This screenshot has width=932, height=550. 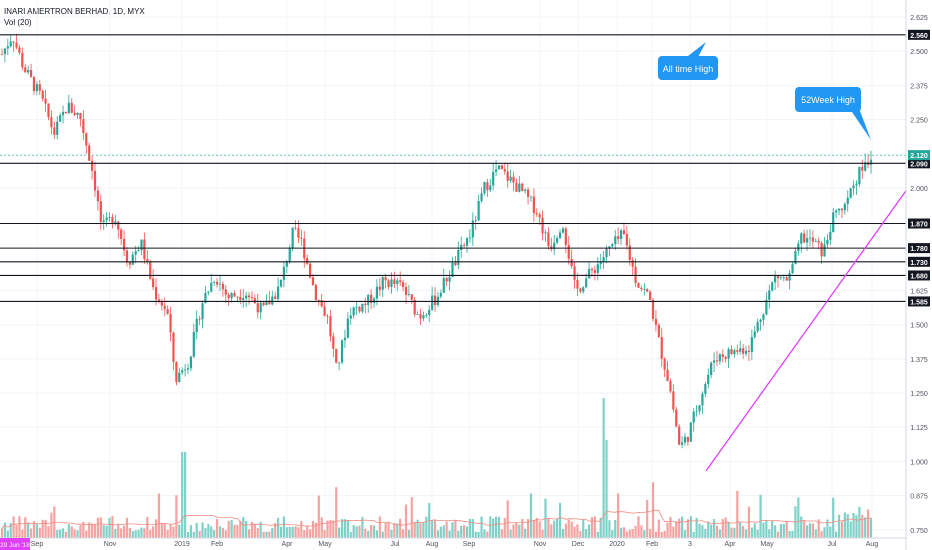 What do you see at coordinates (919, 189) in the screenshot?
I see `y-tick-label: 2.000` at bounding box center [919, 189].